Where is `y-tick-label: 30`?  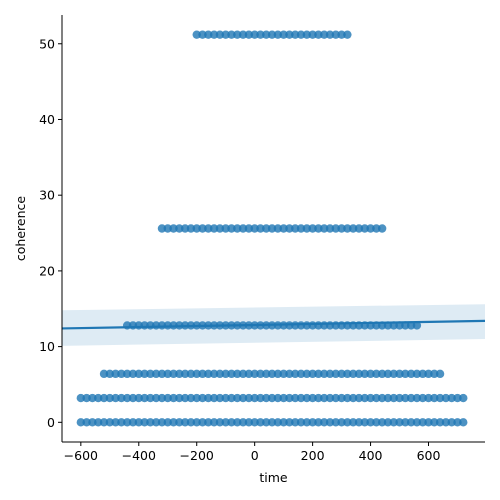 y-tick-label: 30 is located at coordinates (47, 195).